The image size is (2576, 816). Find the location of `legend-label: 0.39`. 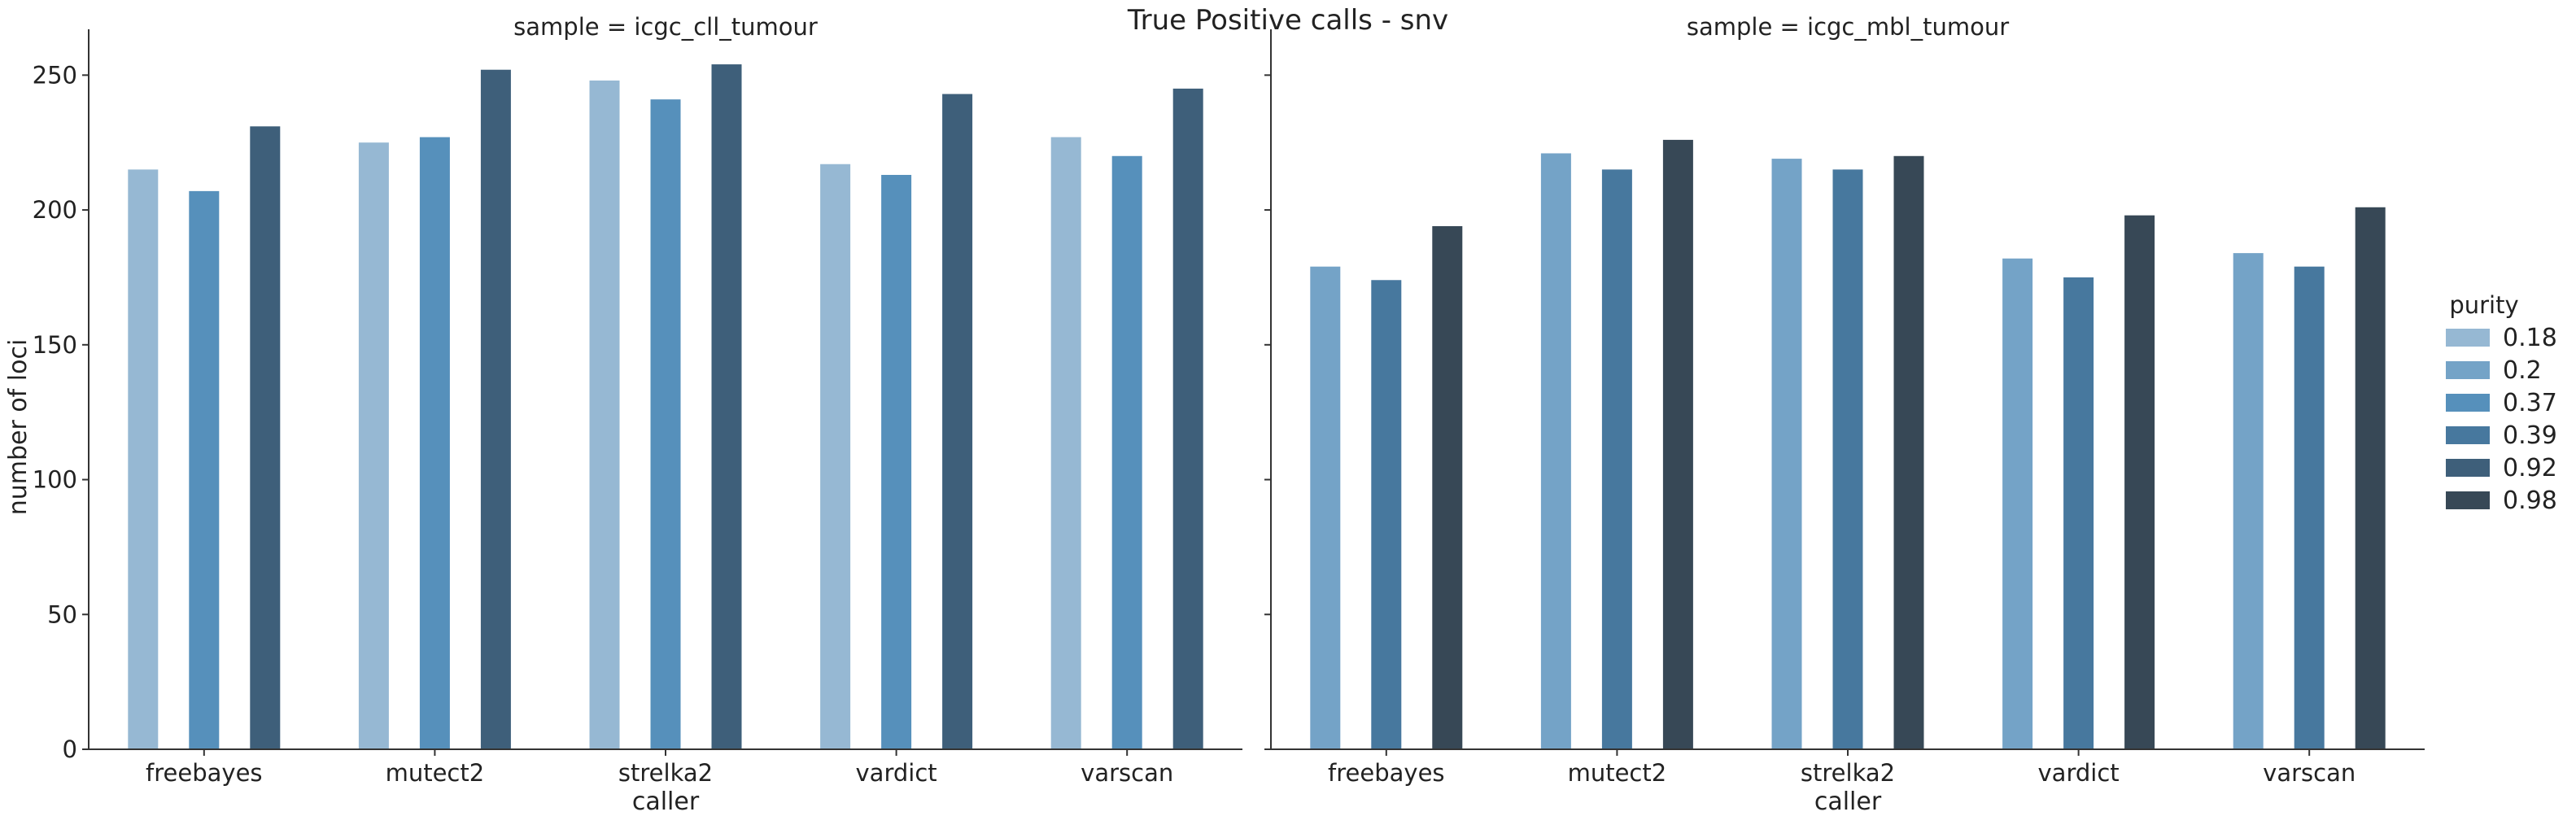

legend-label: 0.39 is located at coordinates (2530, 436).